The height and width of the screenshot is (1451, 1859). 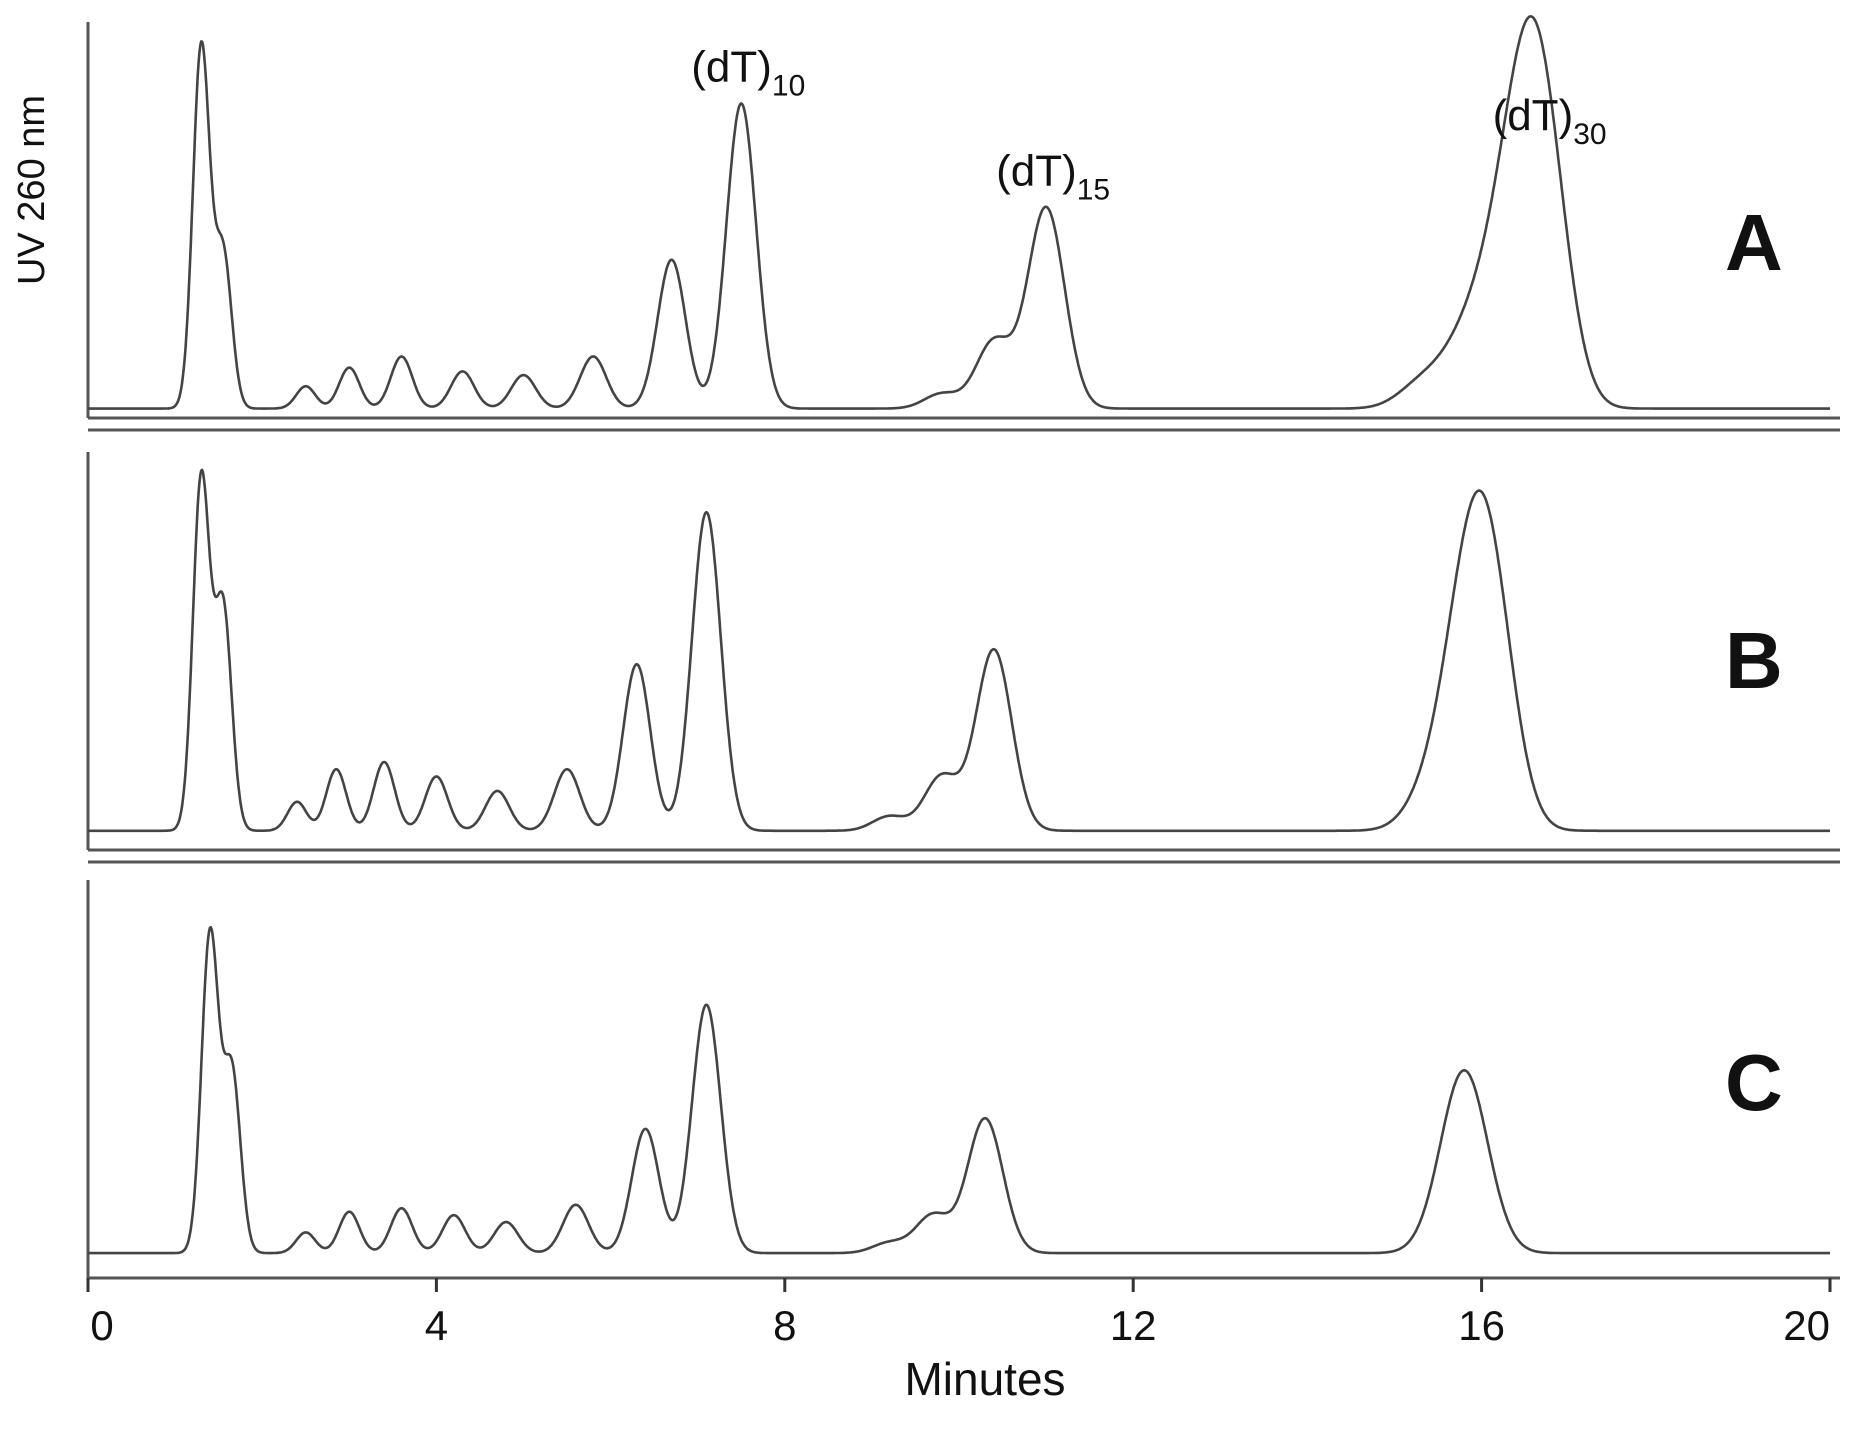 What do you see at coordinates (436, 1325) in the screenshot?
I see `x-tick-label-4: 4` at bounding box center [436, 1325].